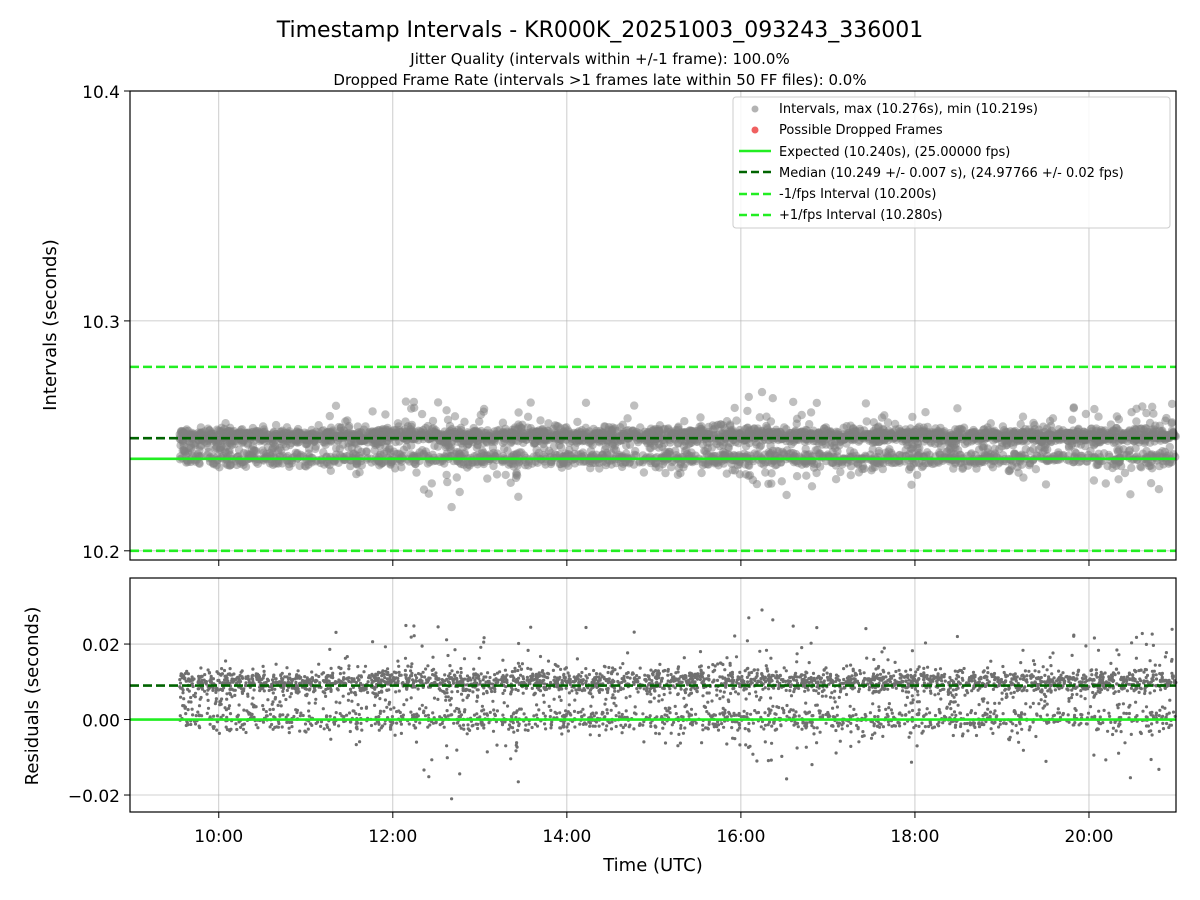 This screenshot has height=900, width=1200. What do you see at coordinates (861, 130) in the screenshot?
I see `legend-entry-dropped: Possible Dropped Frames` at bounding box center [861, 130].